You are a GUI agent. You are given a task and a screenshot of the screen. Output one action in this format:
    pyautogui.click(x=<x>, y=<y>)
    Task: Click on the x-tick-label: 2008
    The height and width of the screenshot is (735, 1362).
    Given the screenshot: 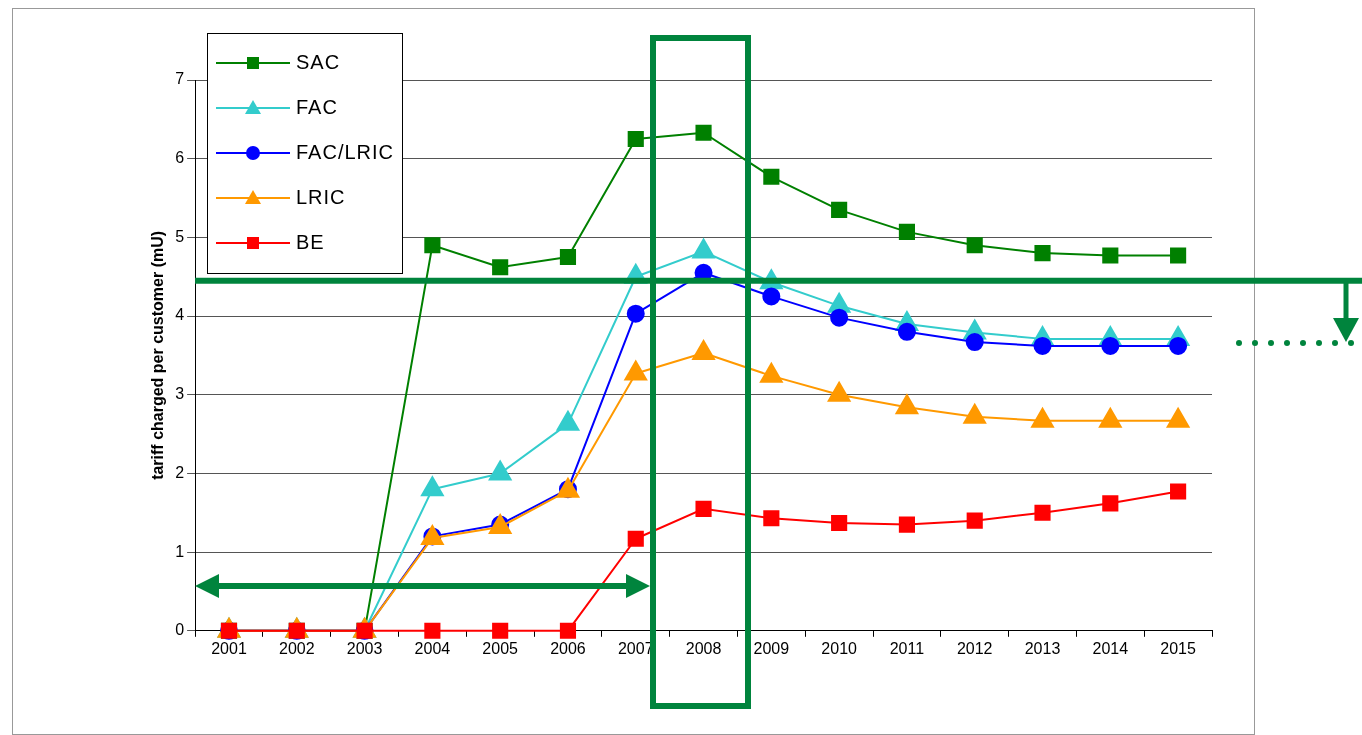 What is the action you would take?
    pyautogui.click(x=703, y=648)
    